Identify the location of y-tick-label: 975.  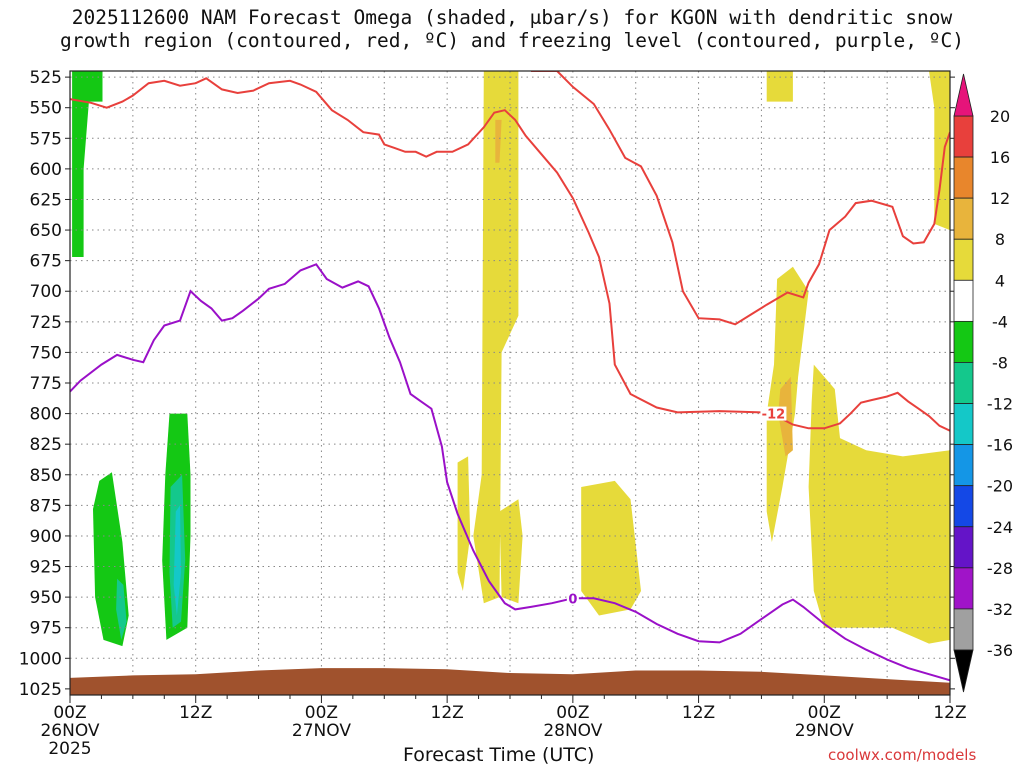
(46, 629).